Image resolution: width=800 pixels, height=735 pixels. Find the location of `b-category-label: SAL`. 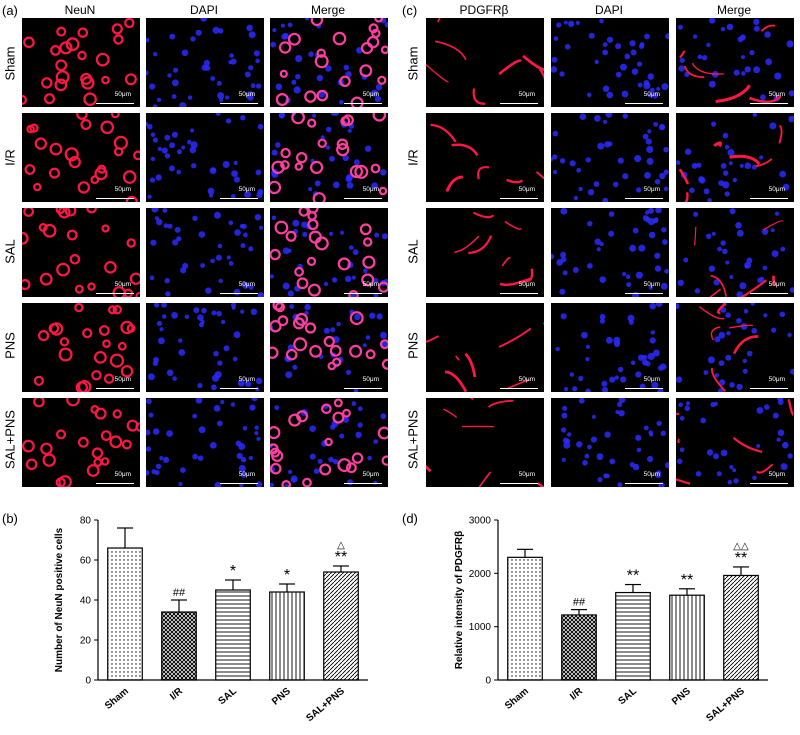

b-category-label: SAL is located at coordinates (228, 696).